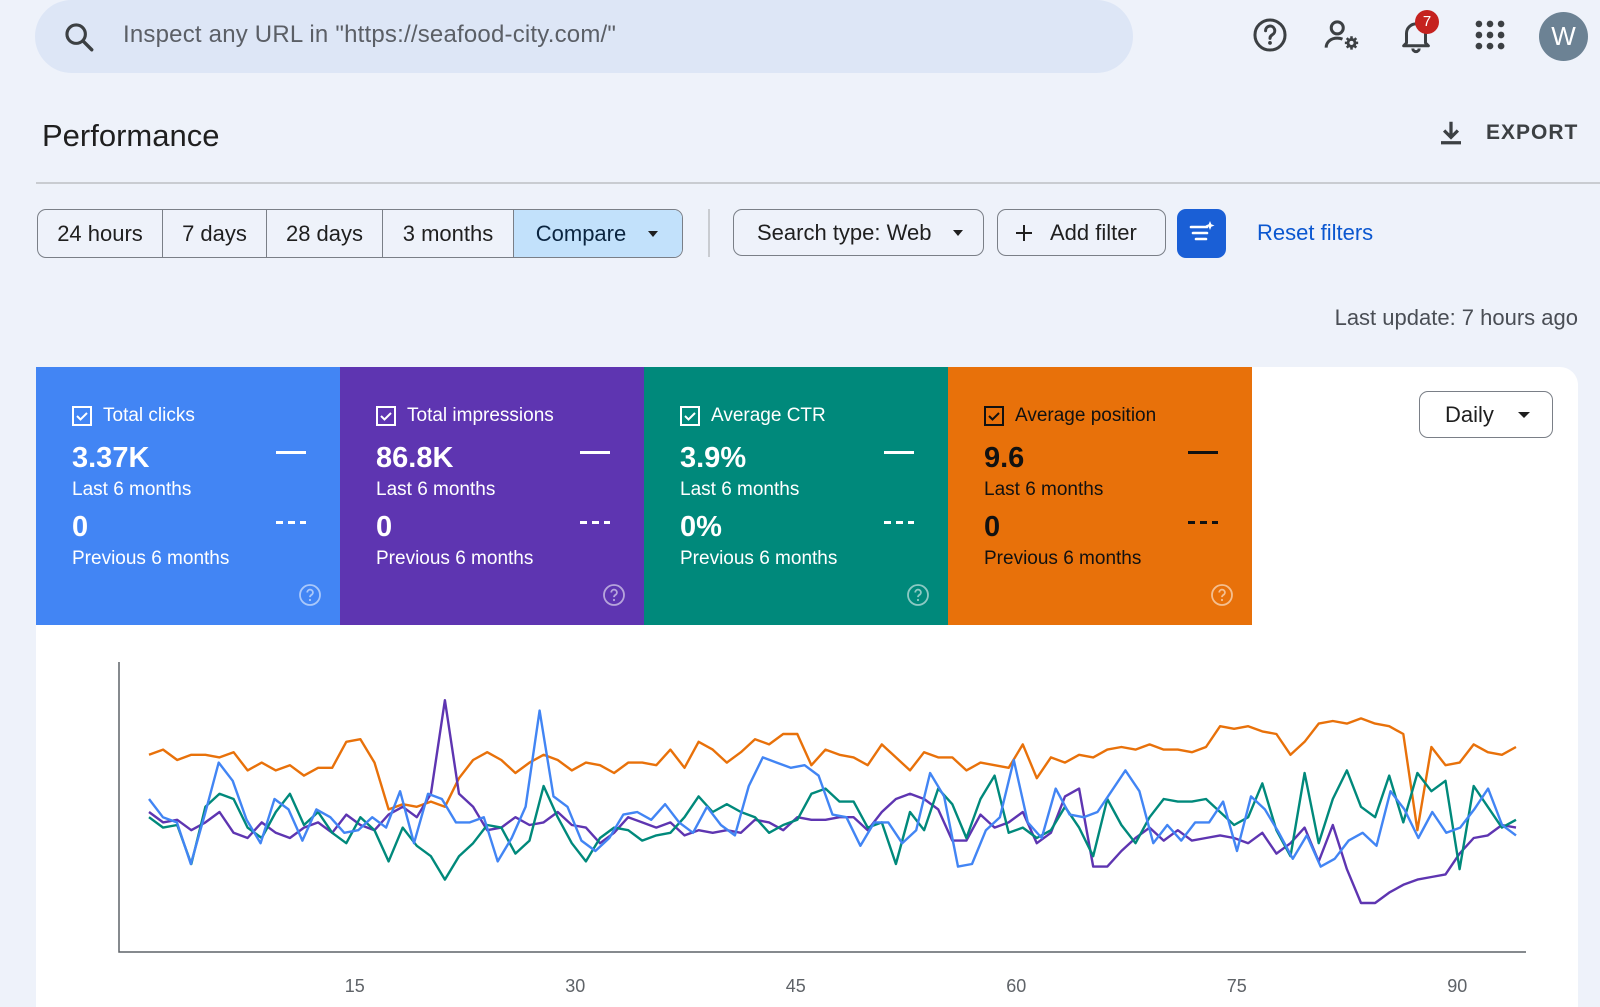 The height and width of the screenshot is (1007, 1600). I want to click on metric-value: 9.6, so click(1004, 458).